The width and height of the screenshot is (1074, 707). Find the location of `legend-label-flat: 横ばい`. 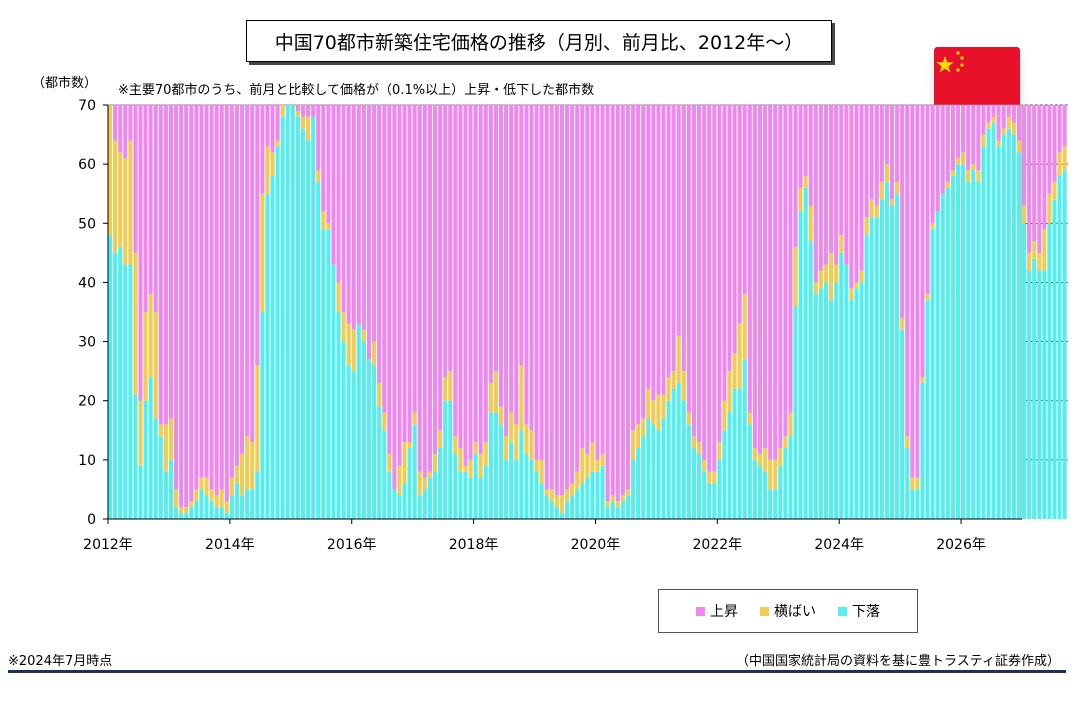

legend-label-flat: 横ばい is located at coordinates (795, 612).